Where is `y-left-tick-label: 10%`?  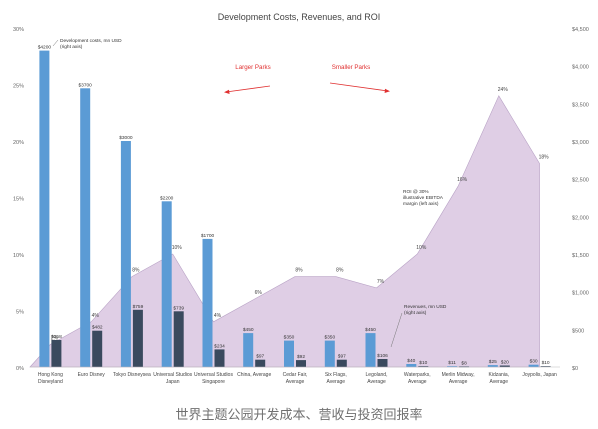 y-left-tick-label: 10% is located at coordinates (18, 256).